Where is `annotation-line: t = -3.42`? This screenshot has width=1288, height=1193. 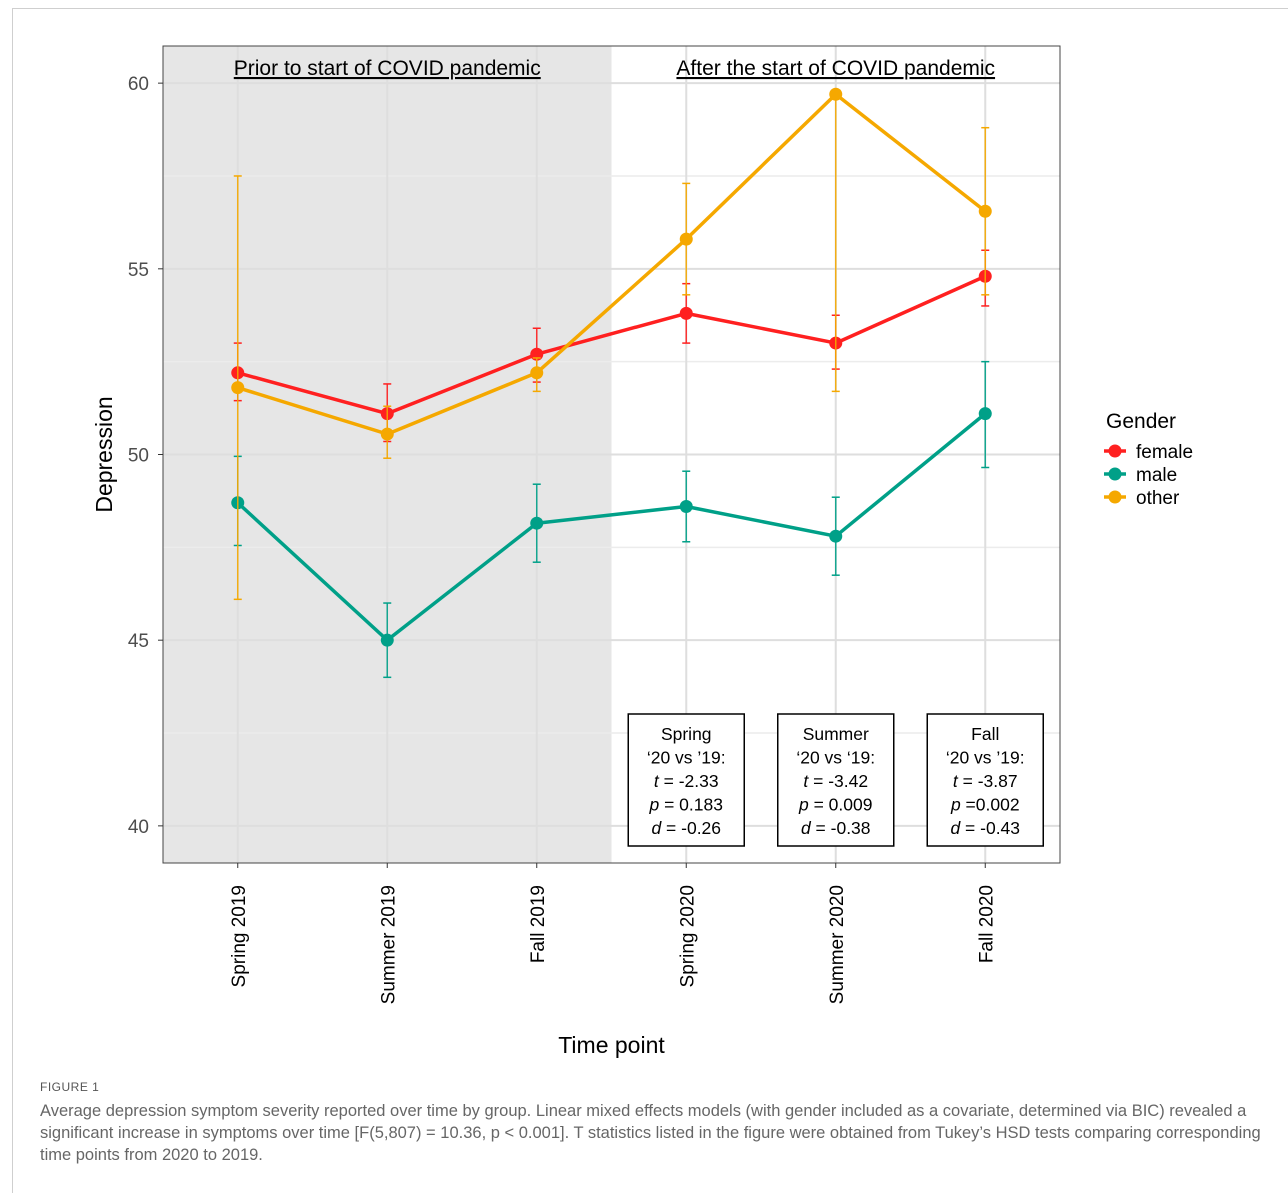
annotation-line: t = -3.42 is located at coordinates (835, 781).